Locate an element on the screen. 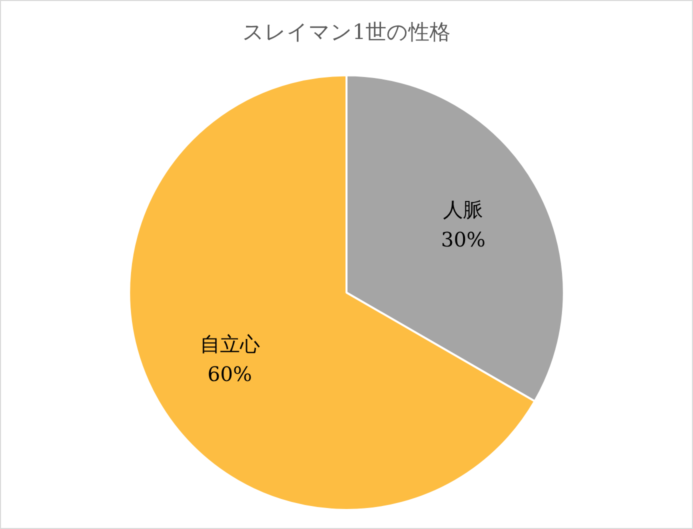 The height and width of the screenshot is (529, 693). slice-label: 人脈 is located at coordinates (463, 209).